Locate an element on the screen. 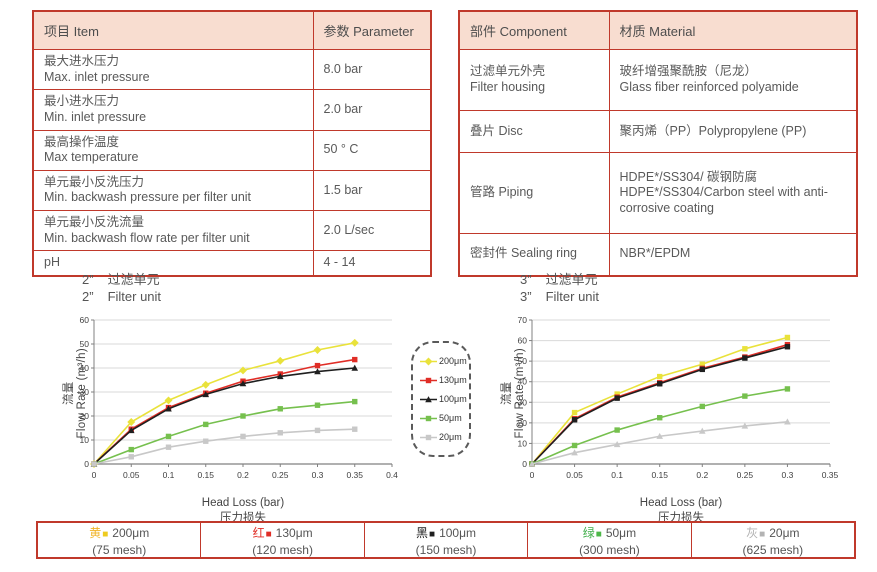 The image size is (877, 572). mesh-count-label: (75 mesh) is located at coordinates (119, 549).